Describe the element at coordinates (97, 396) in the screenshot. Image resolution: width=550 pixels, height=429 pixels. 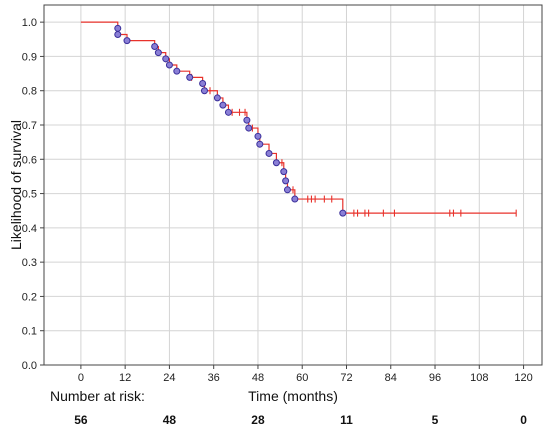
I see `risk-table-label: Number at risk:` at that location.